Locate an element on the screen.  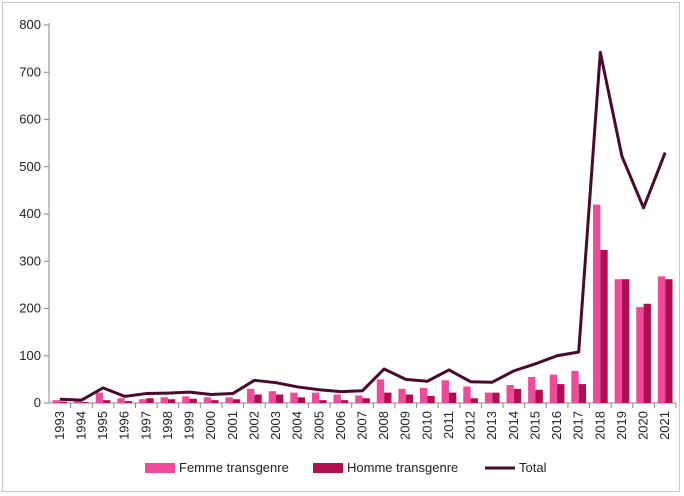
bar-homme-transgenre-2018 is located at coordinates (604, 326).